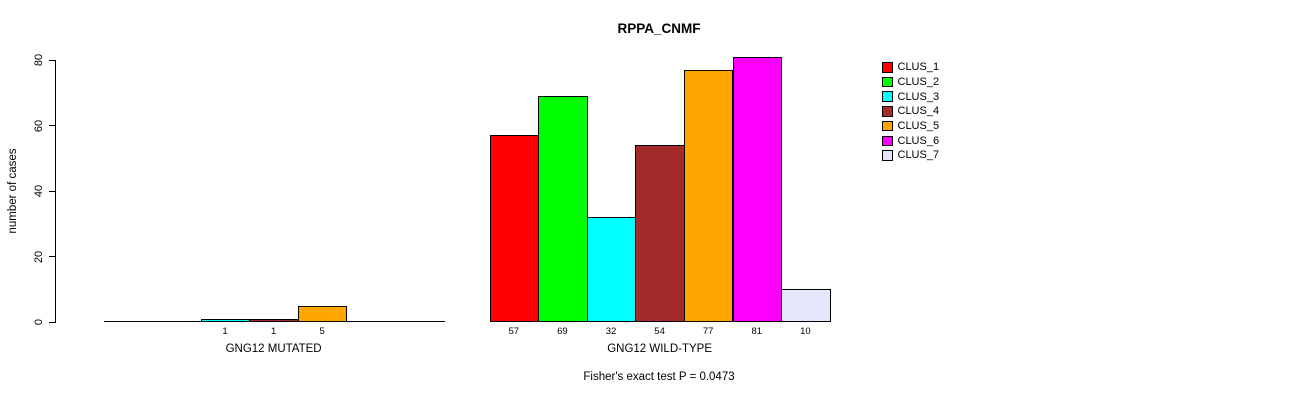 The height and width of the screenshot is (400, 1290). What do you see at coordinates (918, 155) in the screenshot?
I see `legend-label: CLUS_7` at bounding box center [918, 155].